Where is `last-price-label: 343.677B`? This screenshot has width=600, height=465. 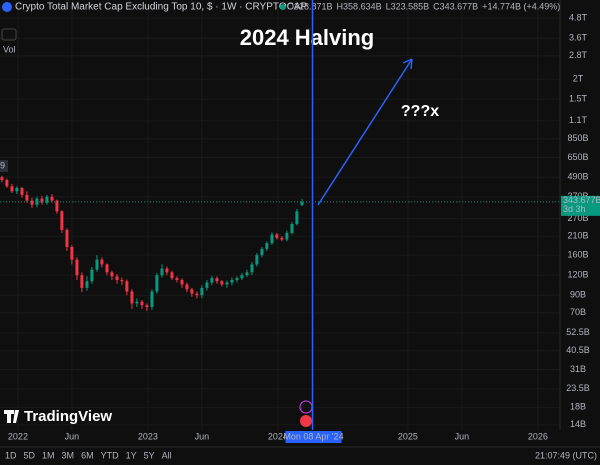
last-price-label: 343.677B is located at coordinates (581, 200).